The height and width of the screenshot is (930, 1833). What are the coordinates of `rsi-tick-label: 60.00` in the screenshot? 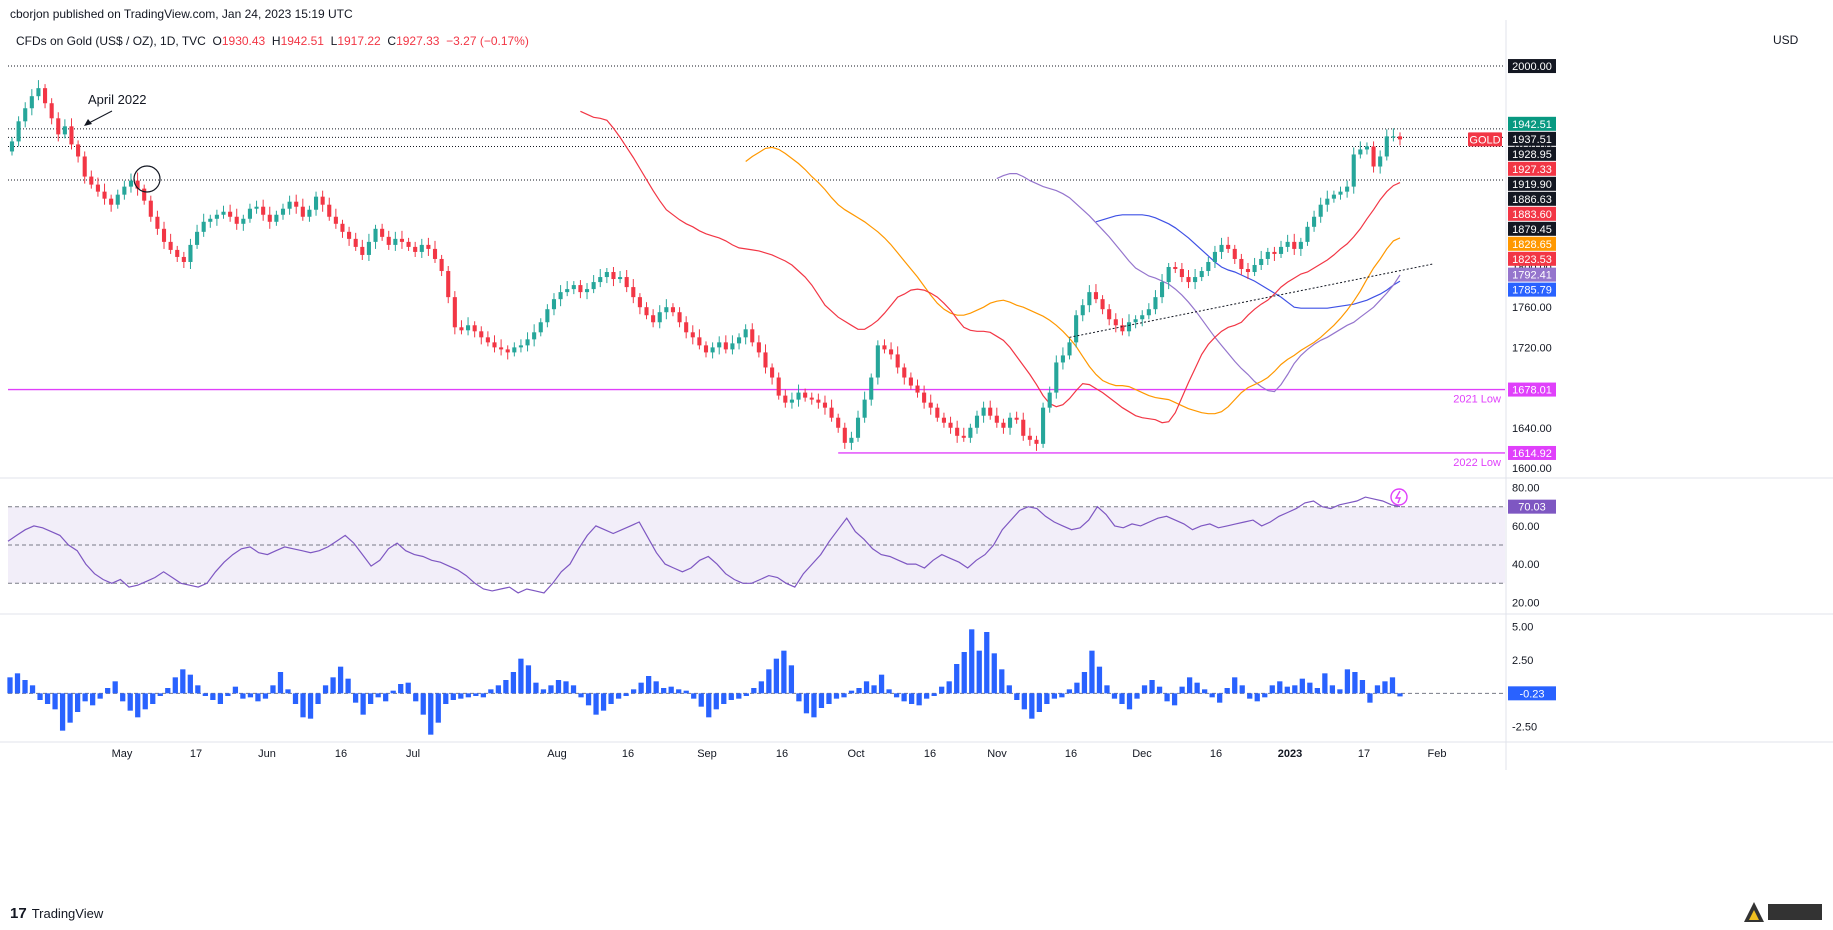 It's located at (1526, 527).